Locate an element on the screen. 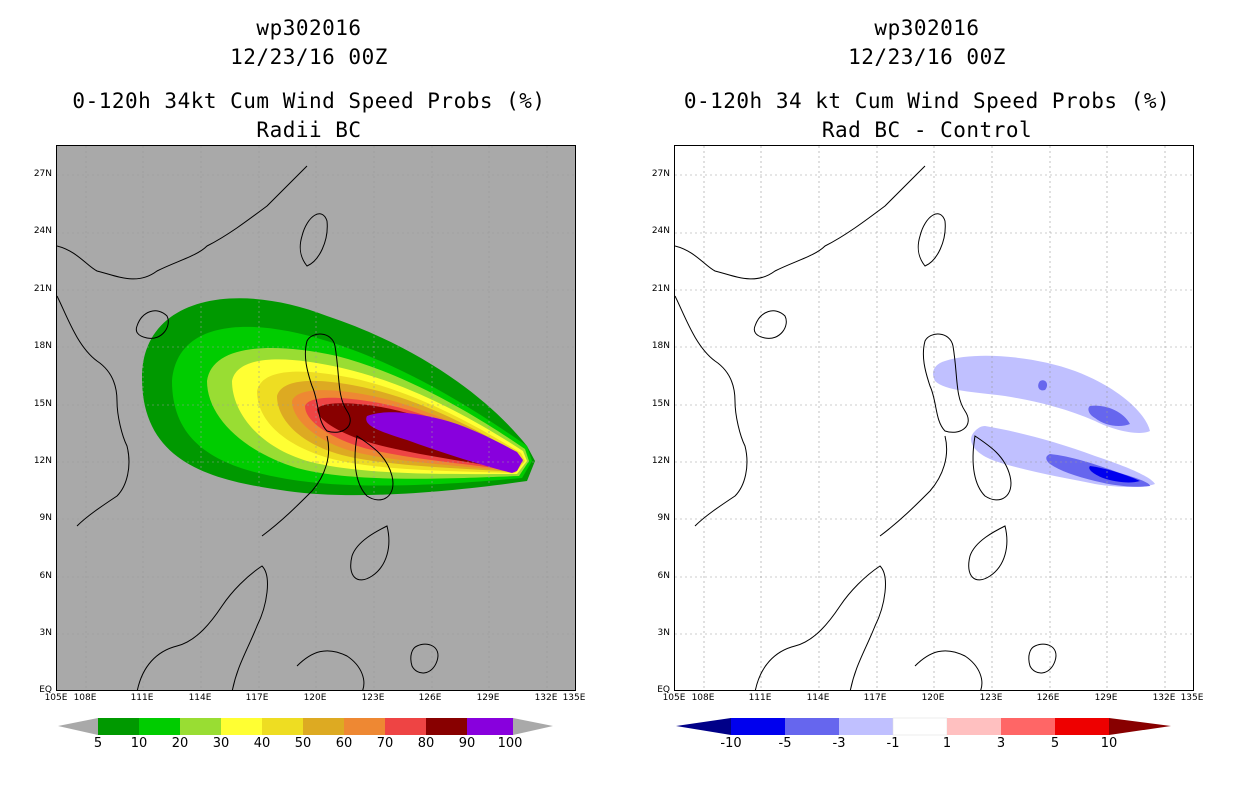 The height and width of the screenshot is (800, 1236). right-subtitle: Rad BC - Control is located at coordinates (927, 130).